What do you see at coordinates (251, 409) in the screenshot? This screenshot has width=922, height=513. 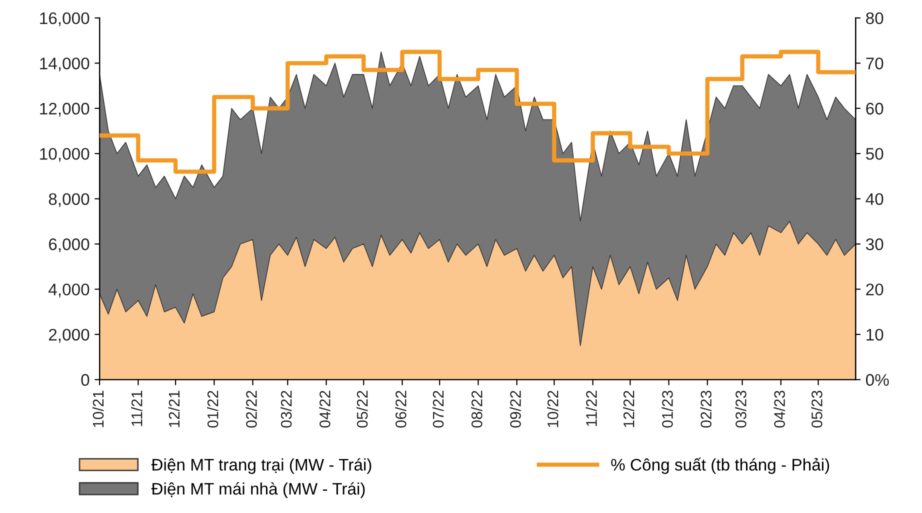 I see `x-tick-label: 02/22` at bounding box center [251, 409].